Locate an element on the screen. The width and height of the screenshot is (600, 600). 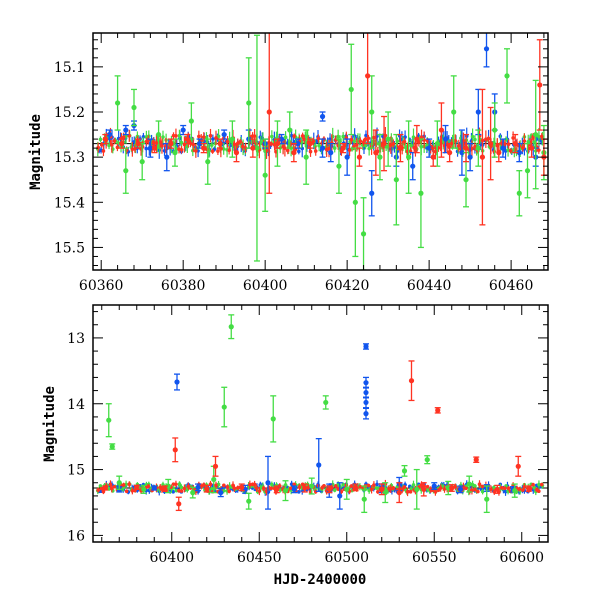
y-tick-label: 15.5 is located at coordinates (69, 248).